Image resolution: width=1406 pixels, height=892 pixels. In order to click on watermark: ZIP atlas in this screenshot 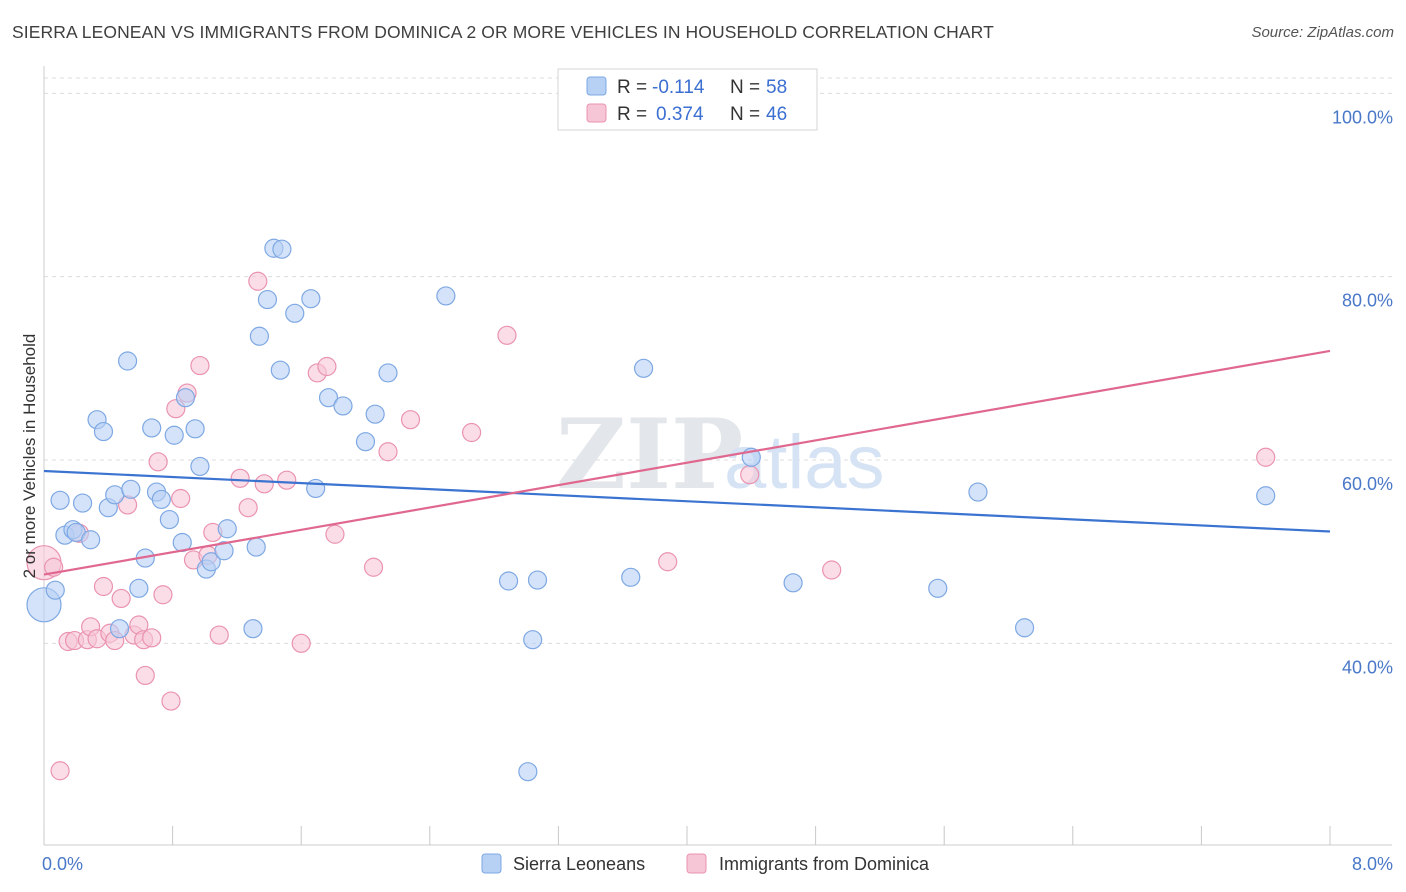, I will do `click(720, 454)`.